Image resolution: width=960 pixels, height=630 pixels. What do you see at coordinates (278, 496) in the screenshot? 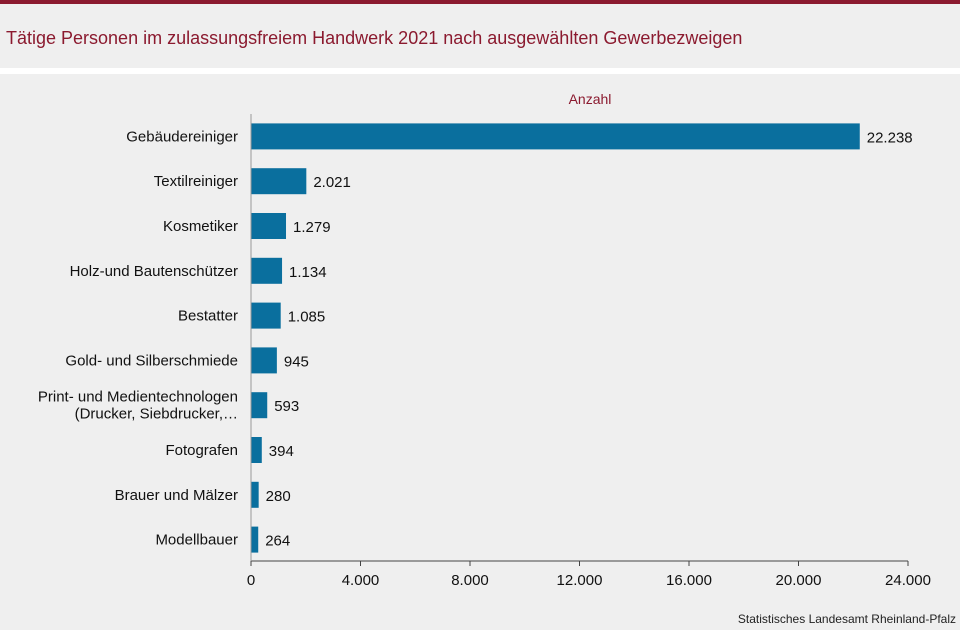
I see `value-label: 280` at bounding box center [278, 496].